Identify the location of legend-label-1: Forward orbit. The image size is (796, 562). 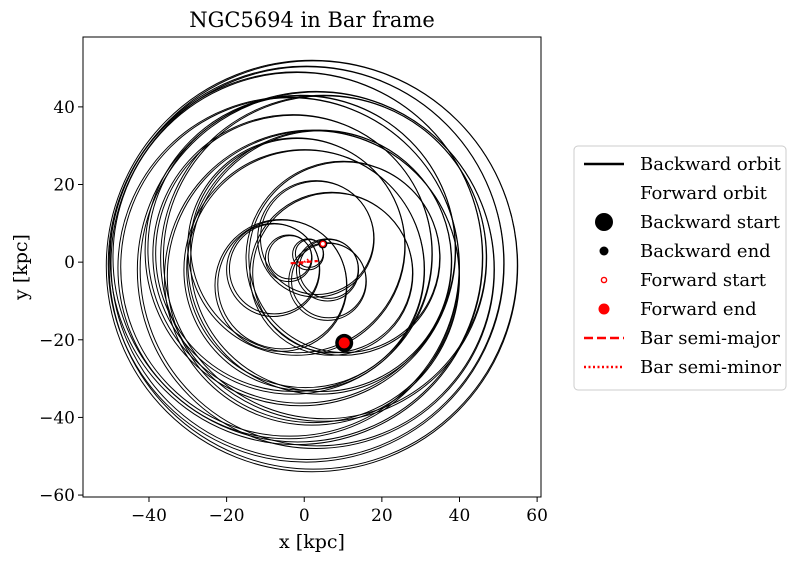
(704, 193).